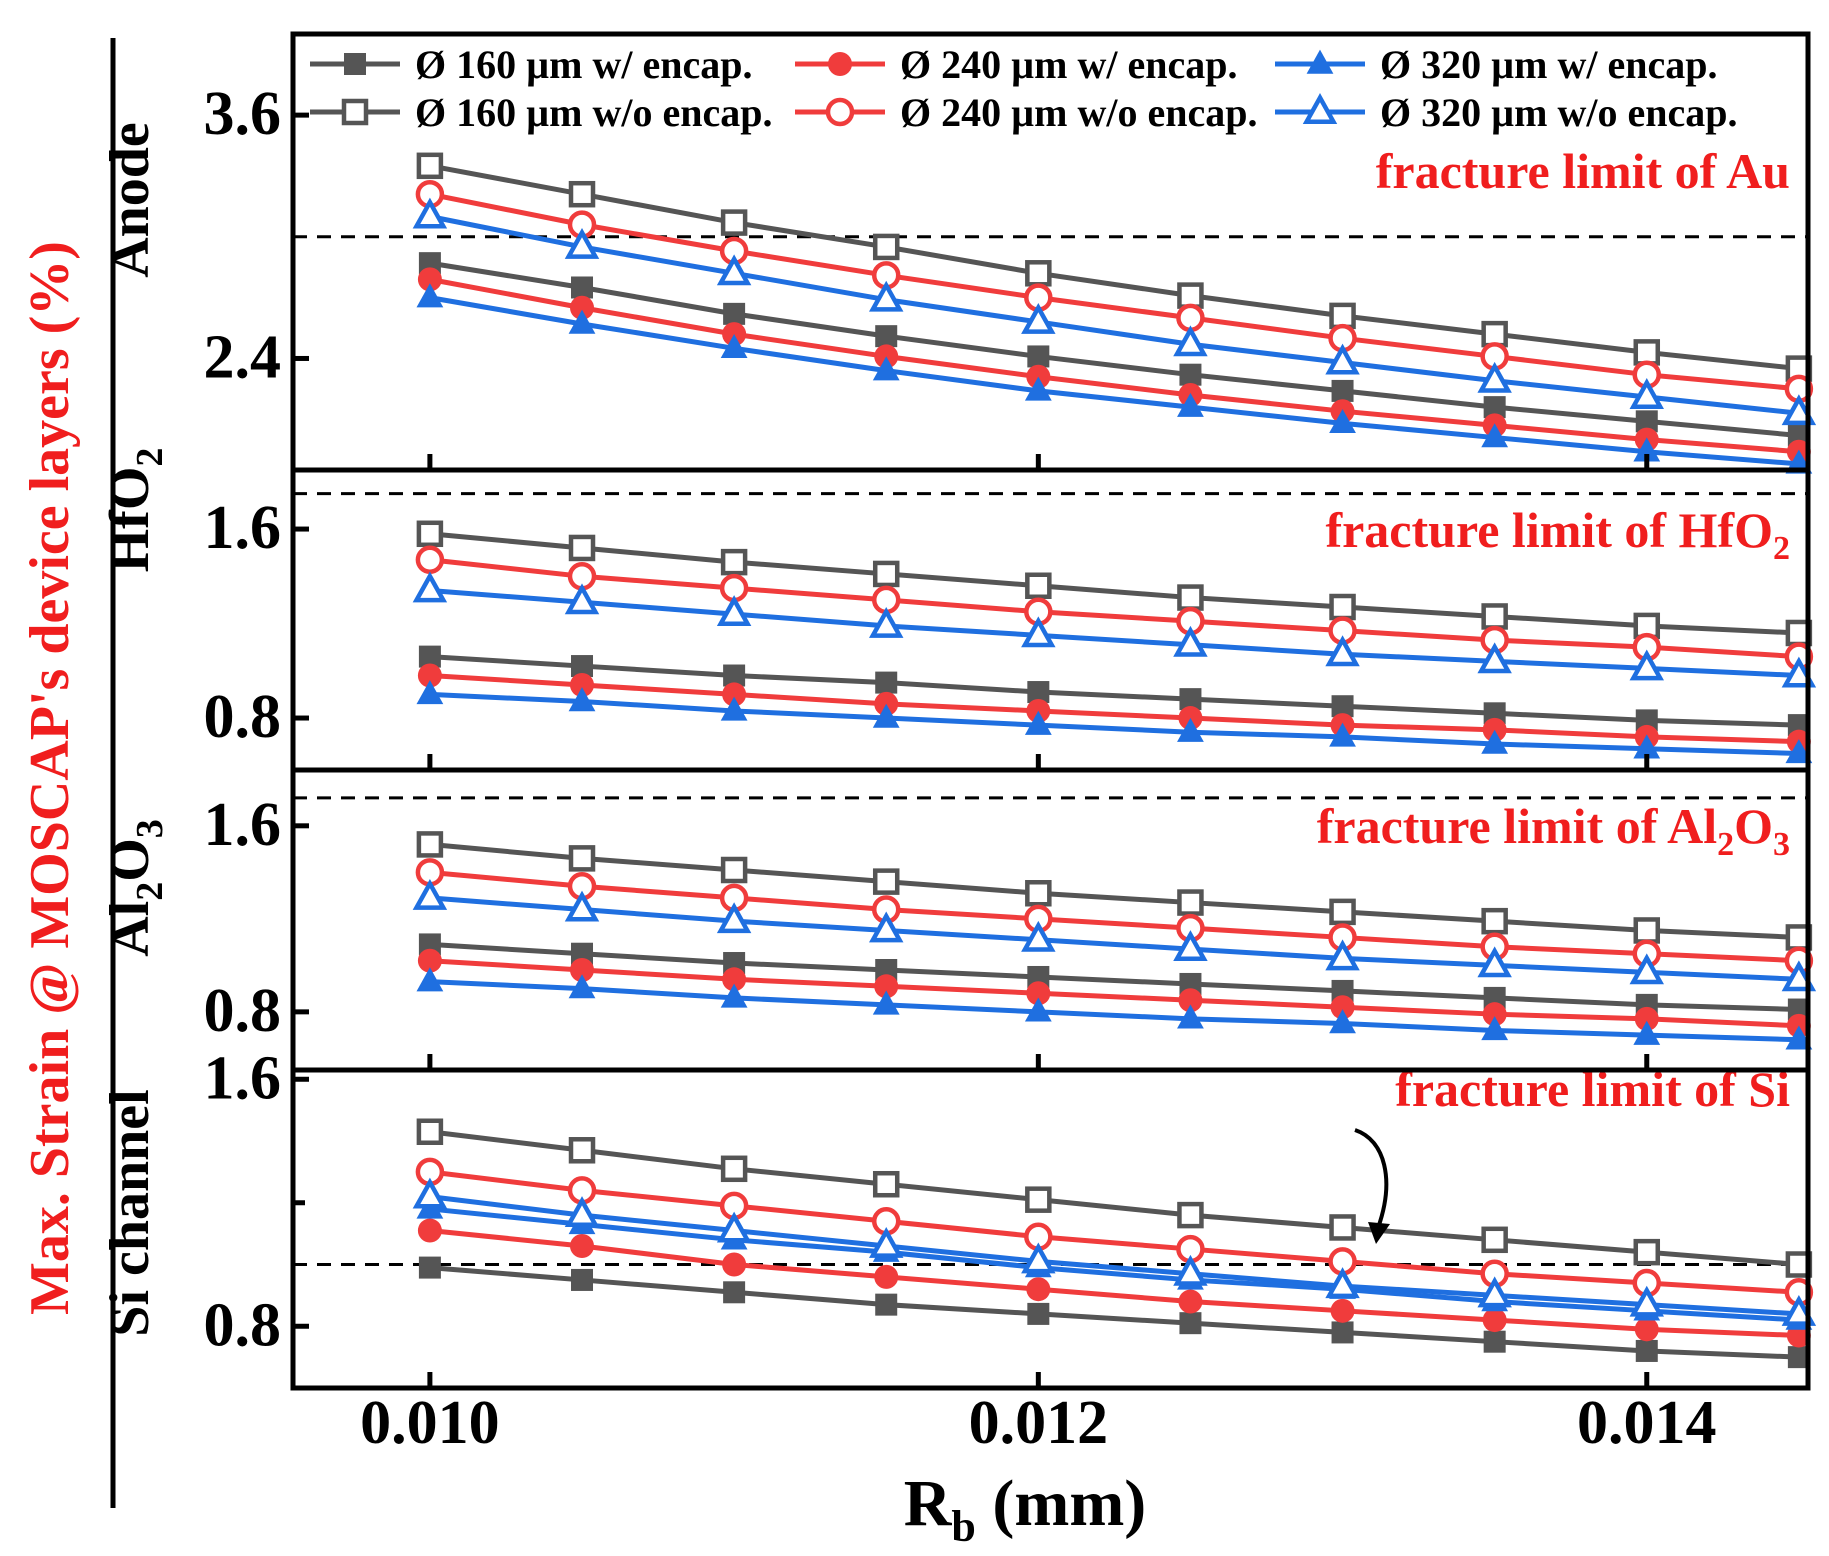  I want to click on fracture-limit-label: fracture limit of Al2O3, so click(1553, 830).